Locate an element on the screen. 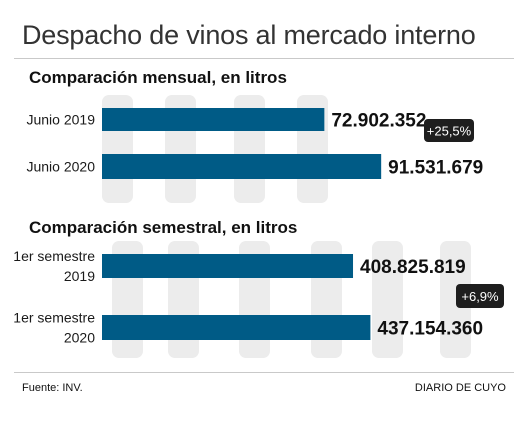 This screenshot has width=528, height=423. category-label-0-1-0: Junio 2020 is located at coordinates (60, 167).